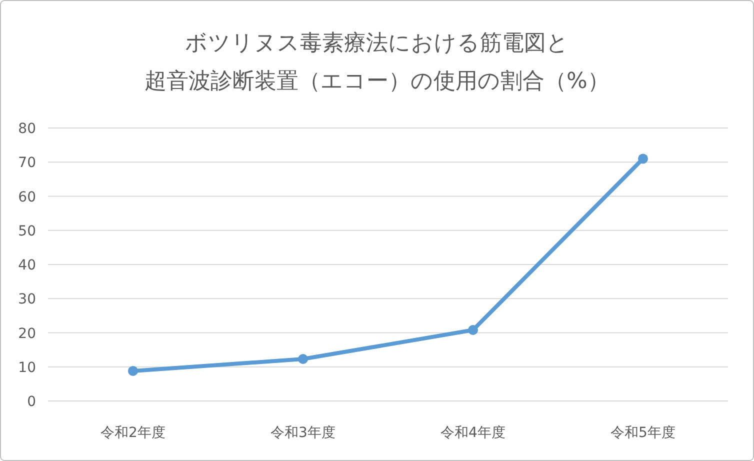 This screenshot has height=461, width=754. Describe the element at coordinates (27, 266) in the screenshot. I see `y-tick-label: 40` at that location.